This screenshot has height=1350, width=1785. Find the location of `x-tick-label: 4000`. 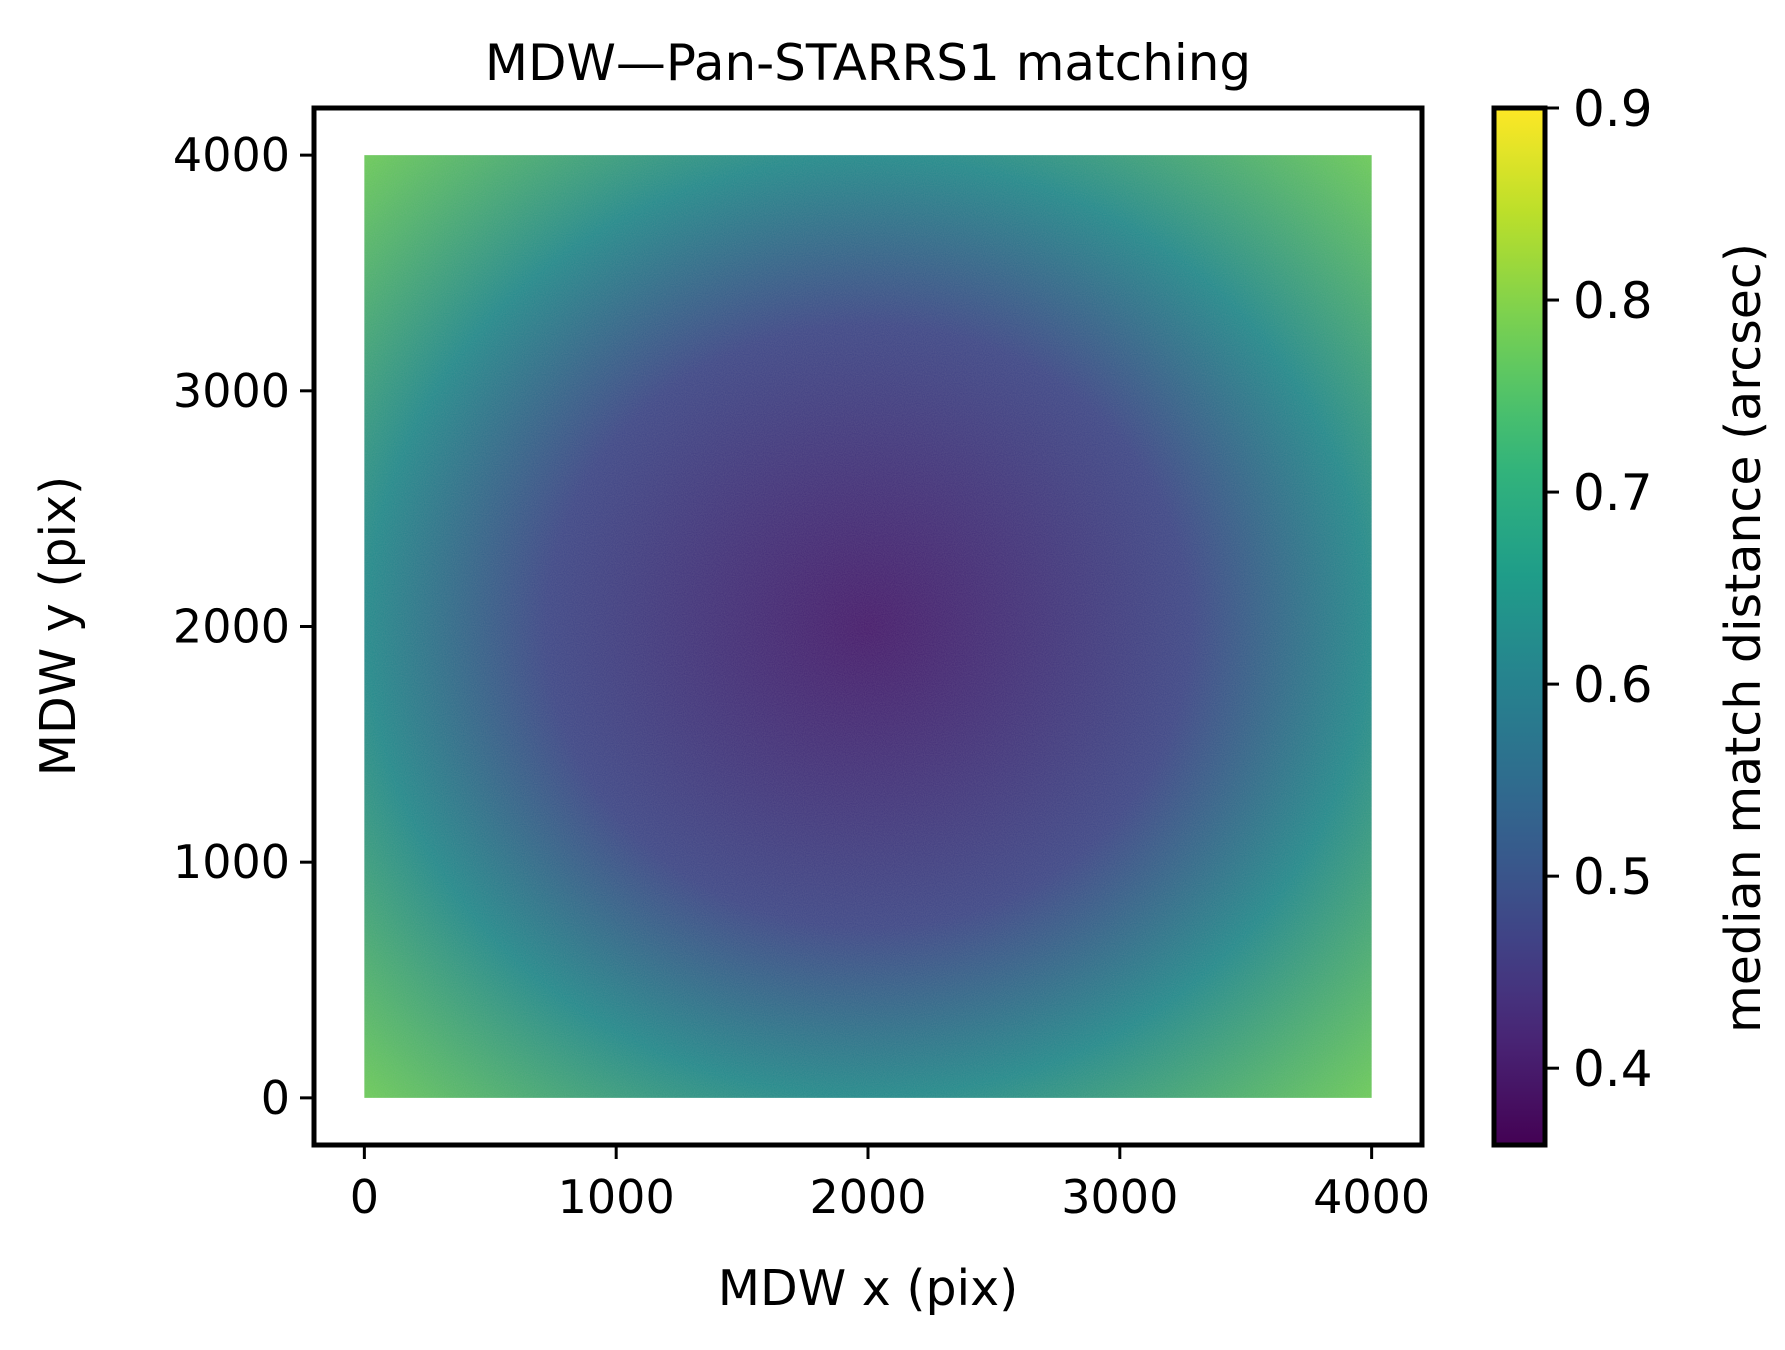

x-tick-label: 4000 is located at coordinates (1371, 1197).